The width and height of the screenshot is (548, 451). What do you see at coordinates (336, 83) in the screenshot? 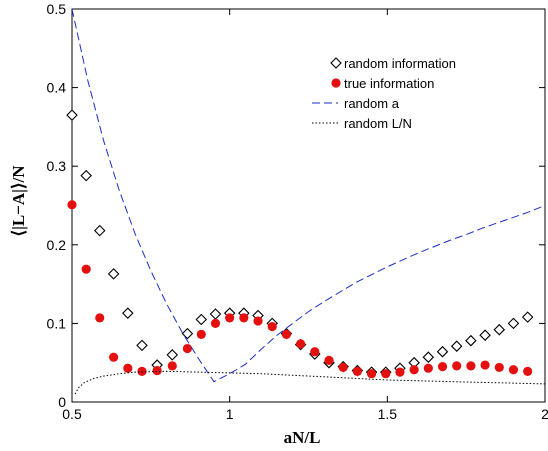
I see `legend-swatch-circle` at bounding box center [336, 83].